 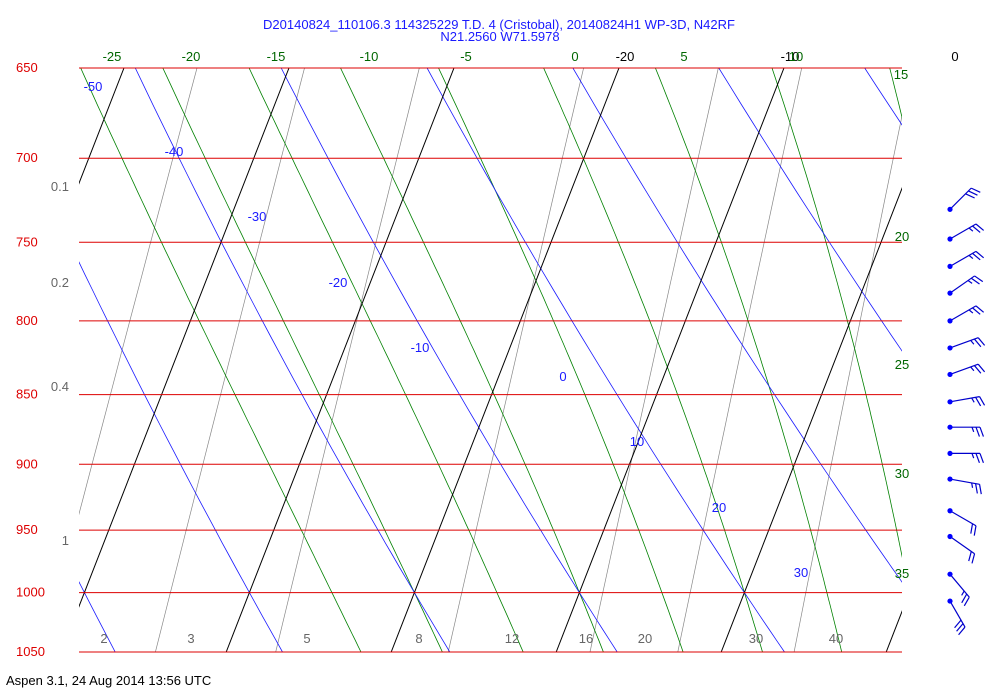 What do you see at coordinates (954, 56) in the screenshot?
I see `isotherm-label: 0` at bounding box center [954, 56].